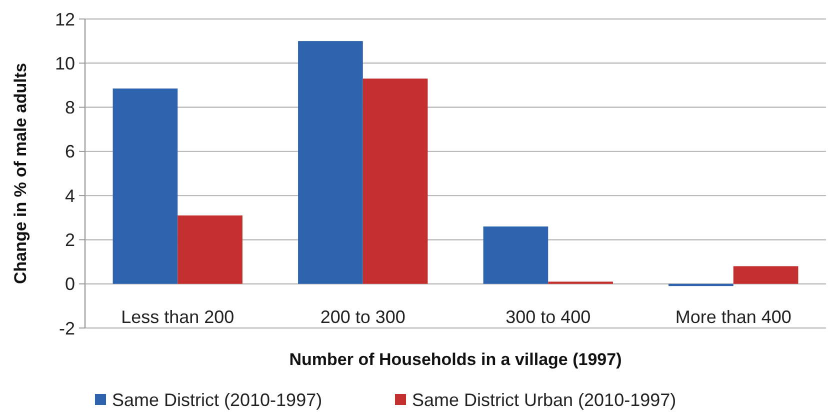 Image resolution: width=834 pixels, height=418 pixels. I want to click on y-tick-label: 0, so click(69, 284).